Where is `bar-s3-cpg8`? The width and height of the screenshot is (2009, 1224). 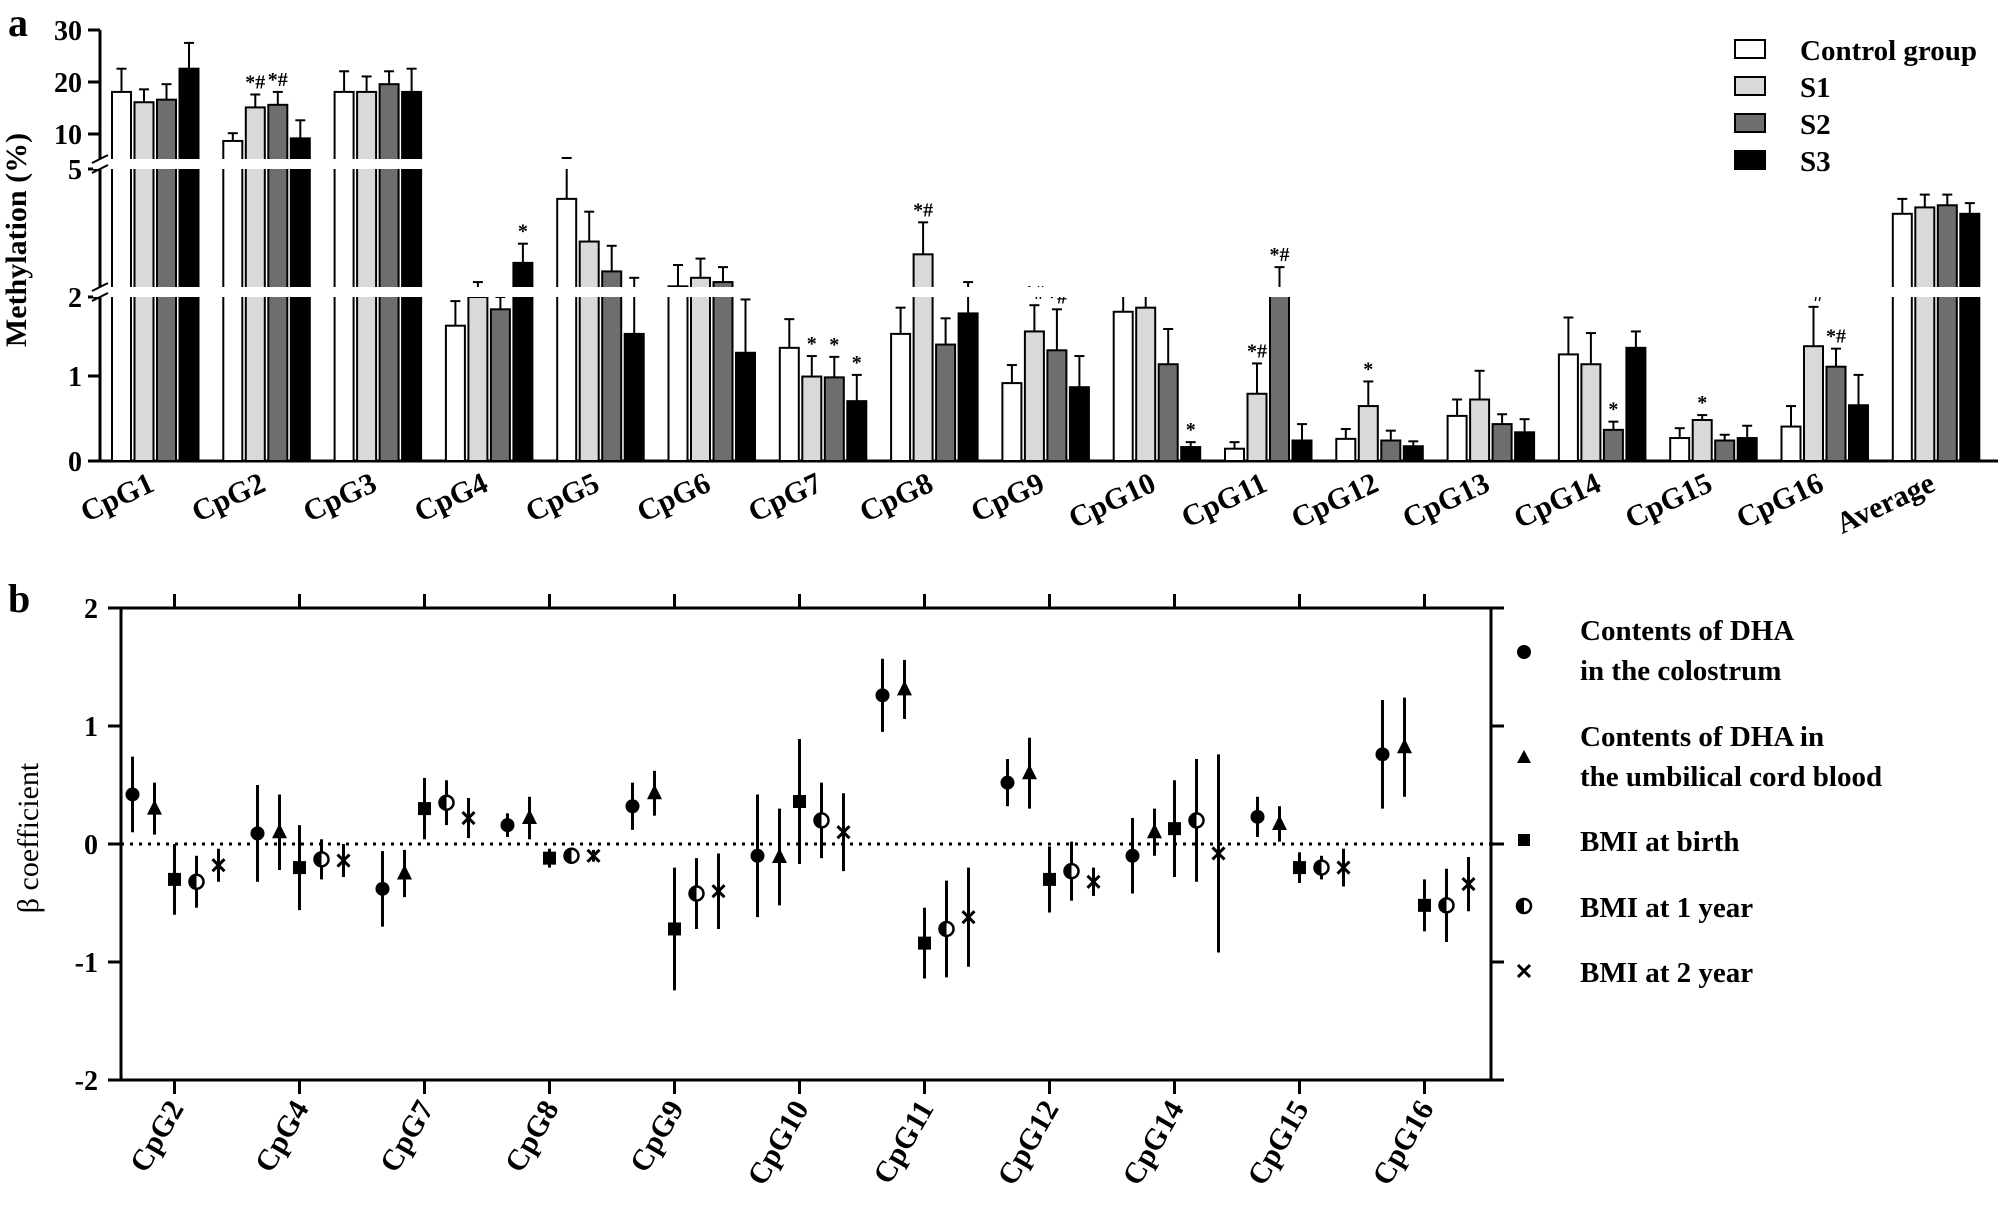
bar-s3-cpg8 is located at coordinates (968, 387).